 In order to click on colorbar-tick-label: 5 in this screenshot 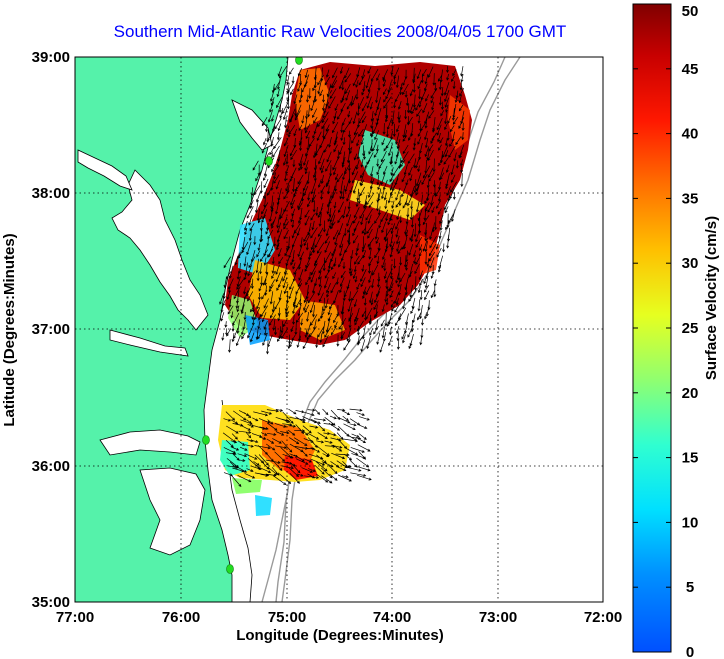, I will do `click(690, 587)`.